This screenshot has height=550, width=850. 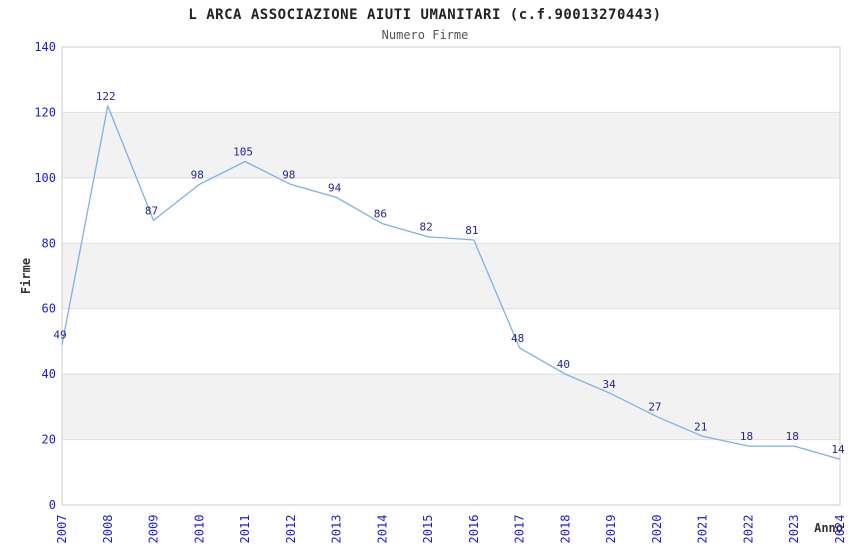 What do you see at coordinates (700, 426) in the screenshot?
I see `point-label: 21` at bounding box center [700, 426].